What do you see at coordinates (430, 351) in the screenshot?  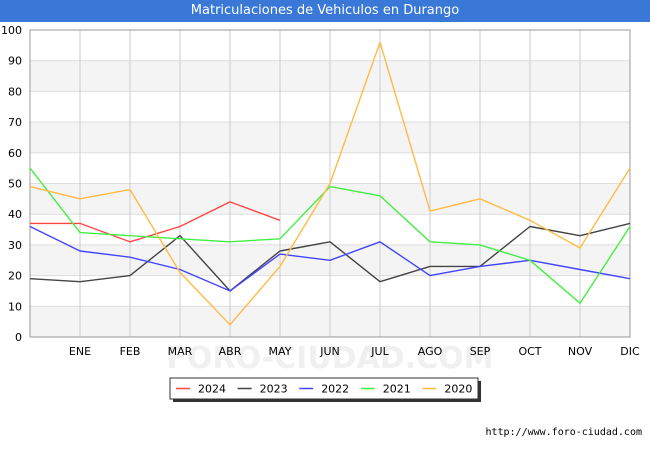 I see `x-tick-label: AGO` at bounding box center [430, 351].